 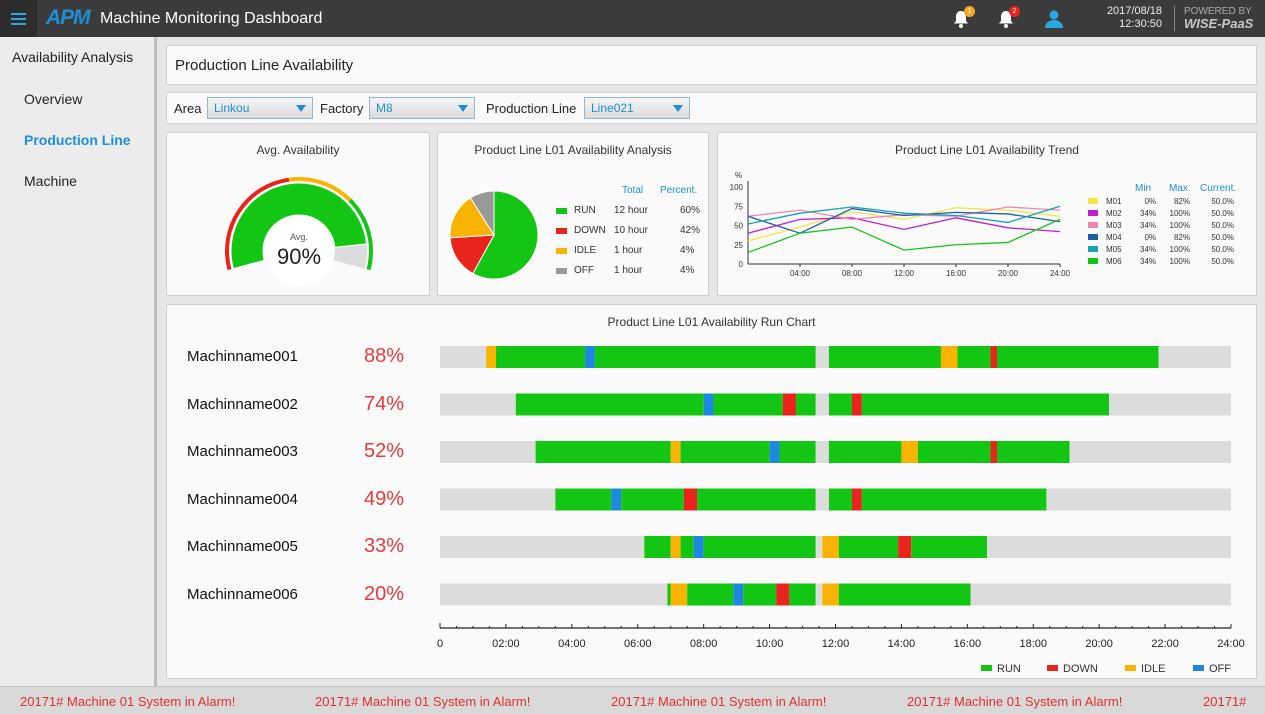 I want to click on trend-y-tick: 50, so click(x=738, y=226).